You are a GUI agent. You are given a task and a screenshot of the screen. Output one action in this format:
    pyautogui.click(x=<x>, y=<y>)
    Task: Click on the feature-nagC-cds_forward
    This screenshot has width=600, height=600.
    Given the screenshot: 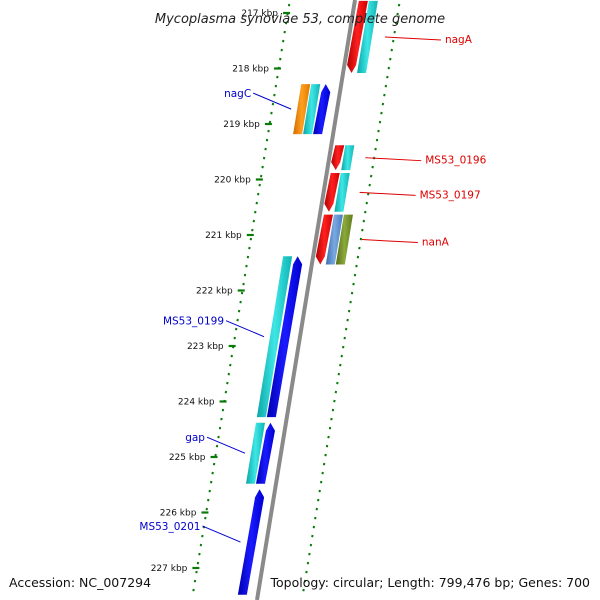 What is the action you would take?
    pyautogui.click(x=322, y=109)
    